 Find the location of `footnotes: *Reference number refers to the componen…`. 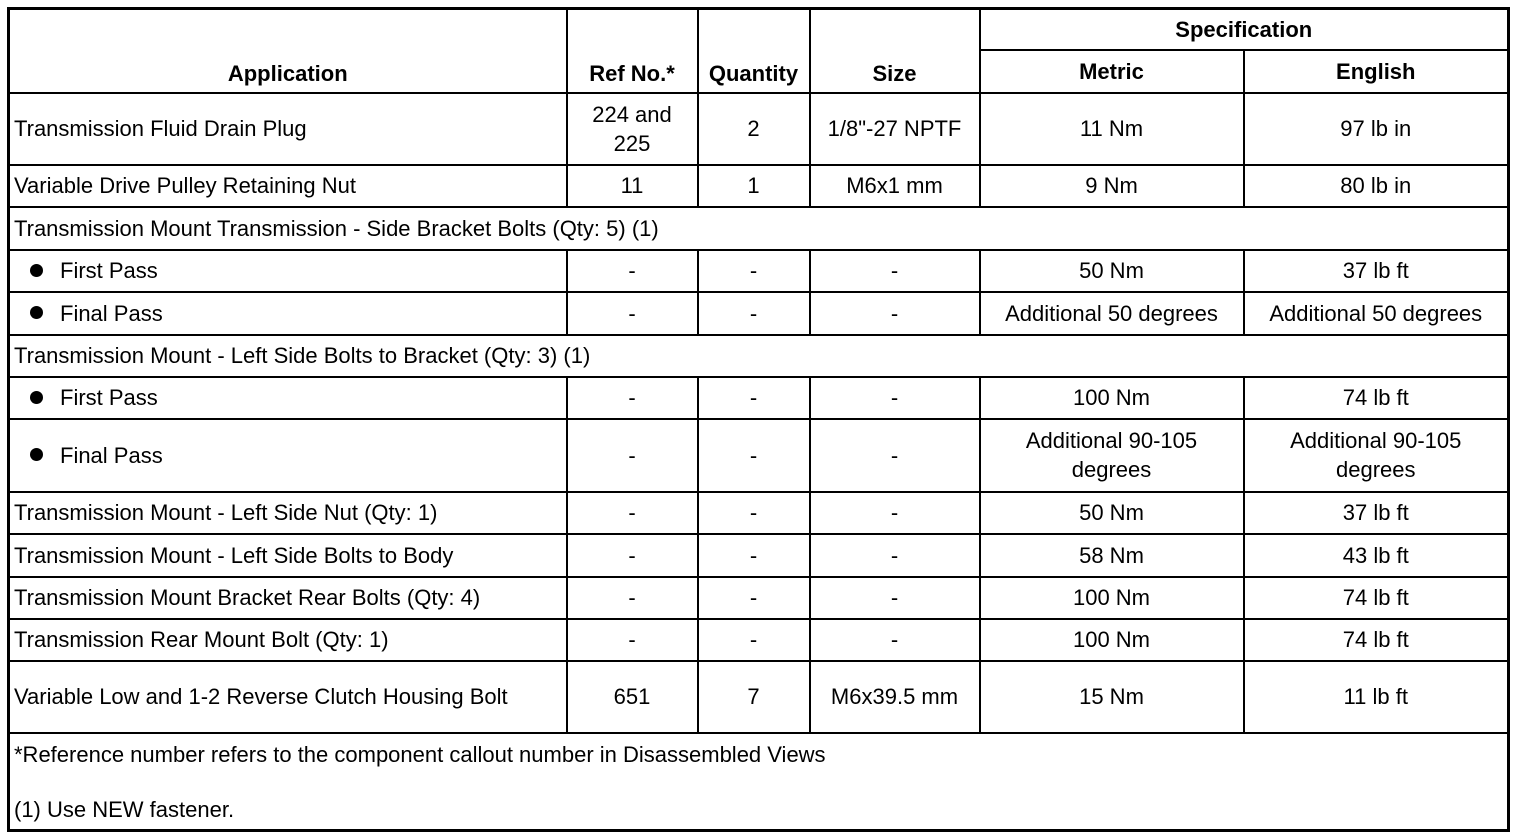

footnotes: *Reference number refers to the componen… is located at coordinates (758, 781).